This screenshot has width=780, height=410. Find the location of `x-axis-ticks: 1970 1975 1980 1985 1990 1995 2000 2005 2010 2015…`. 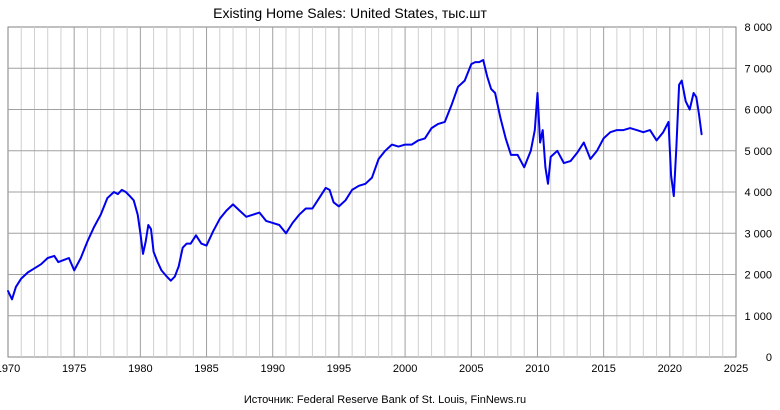

x-axis-ticks: 1970 1975 1980 1985 1990 1995 2000 2005 2010 2015… is located at coordinates (374, 369).